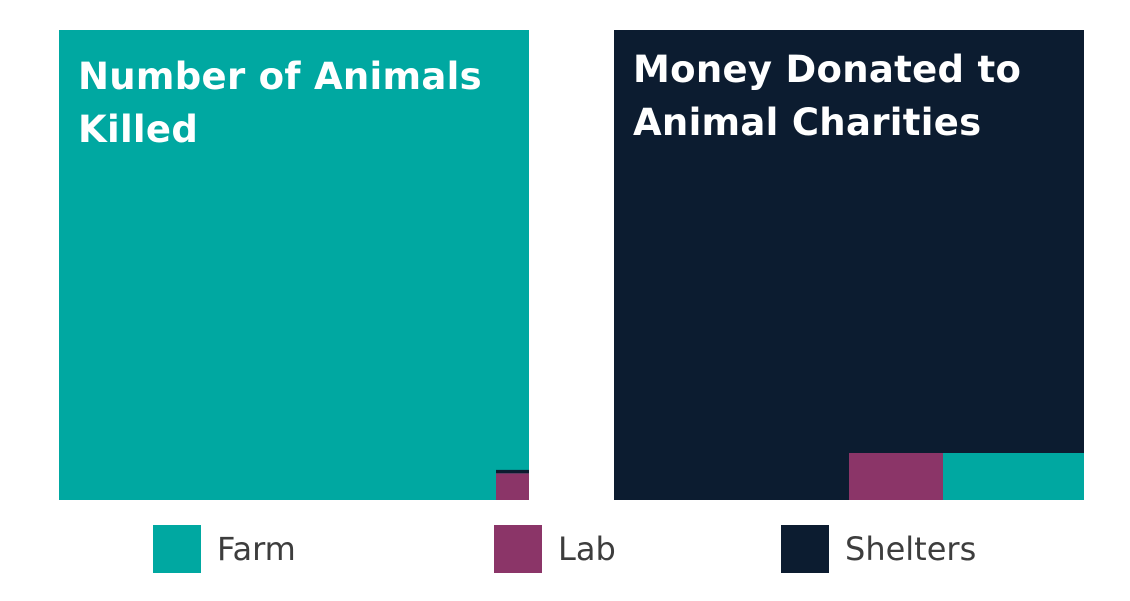  I want to click on animals-killed-title: Number of Animals Killed, so click(280, 103).